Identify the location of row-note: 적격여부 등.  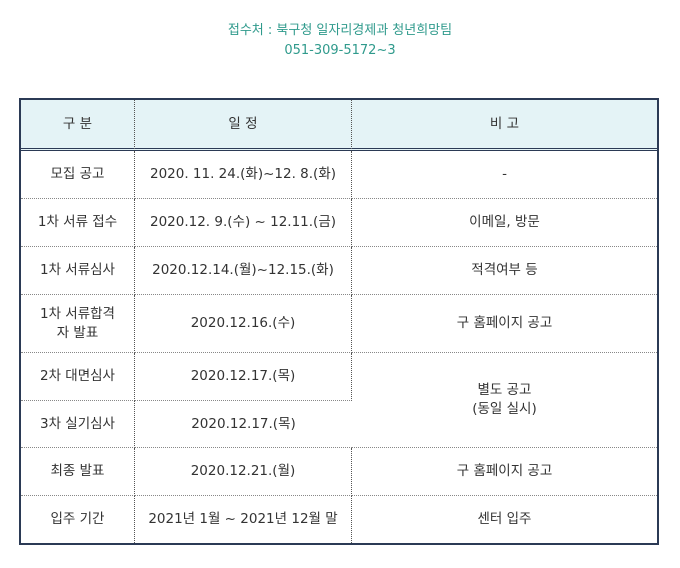
(504, 271).